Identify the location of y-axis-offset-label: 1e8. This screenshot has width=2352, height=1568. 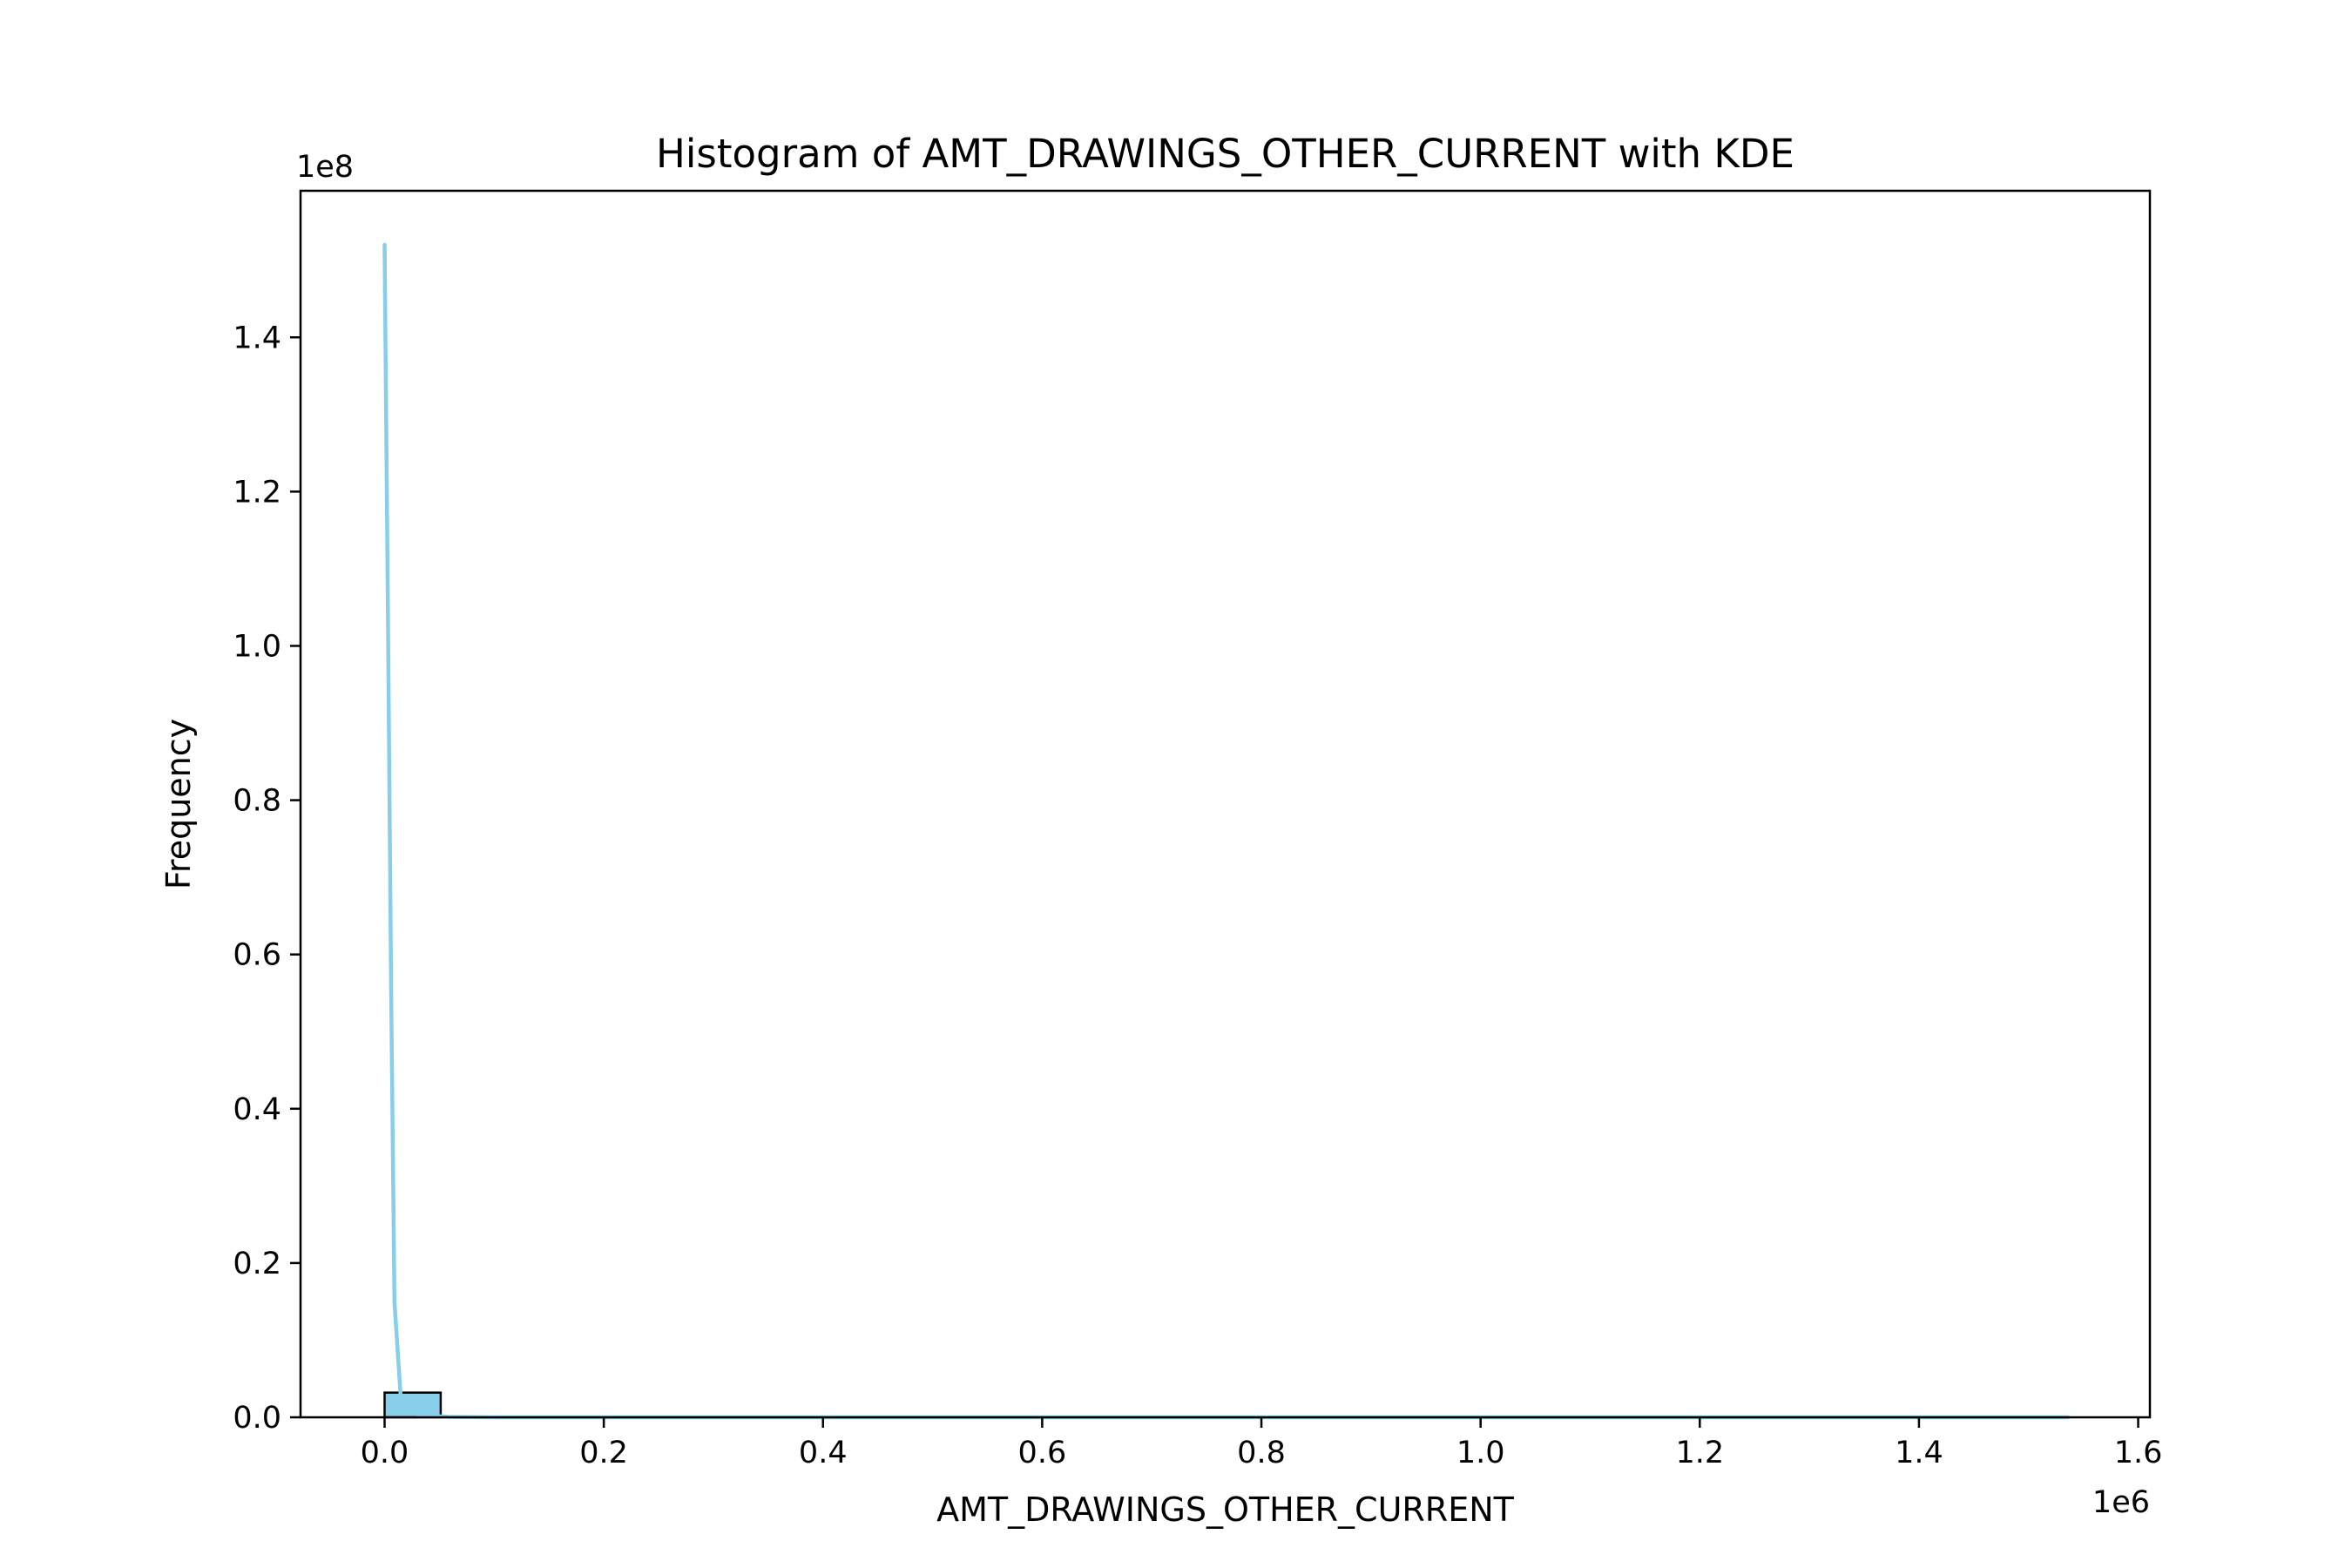
(325, 167).